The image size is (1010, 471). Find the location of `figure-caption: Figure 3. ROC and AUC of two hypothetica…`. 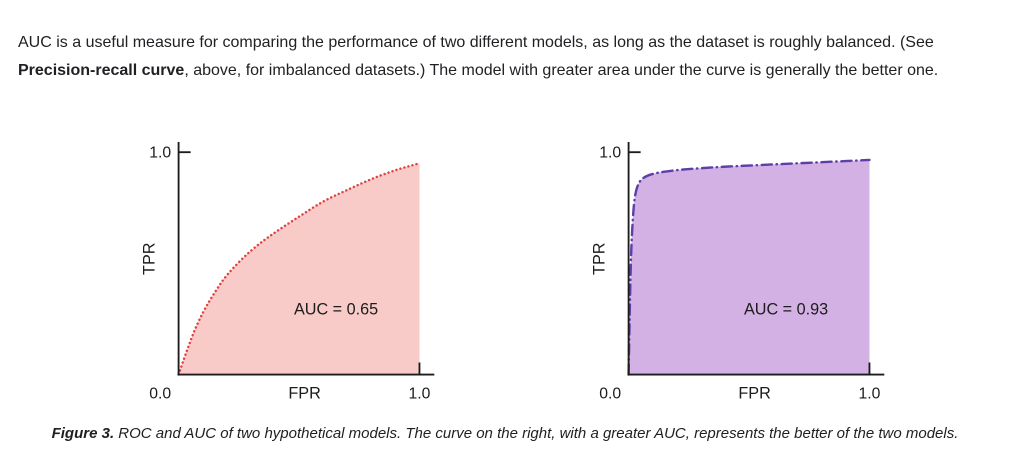

figure-caption: Figure 3. ROC and AUC of two hypothetica… is located at coordinates (505, 433).